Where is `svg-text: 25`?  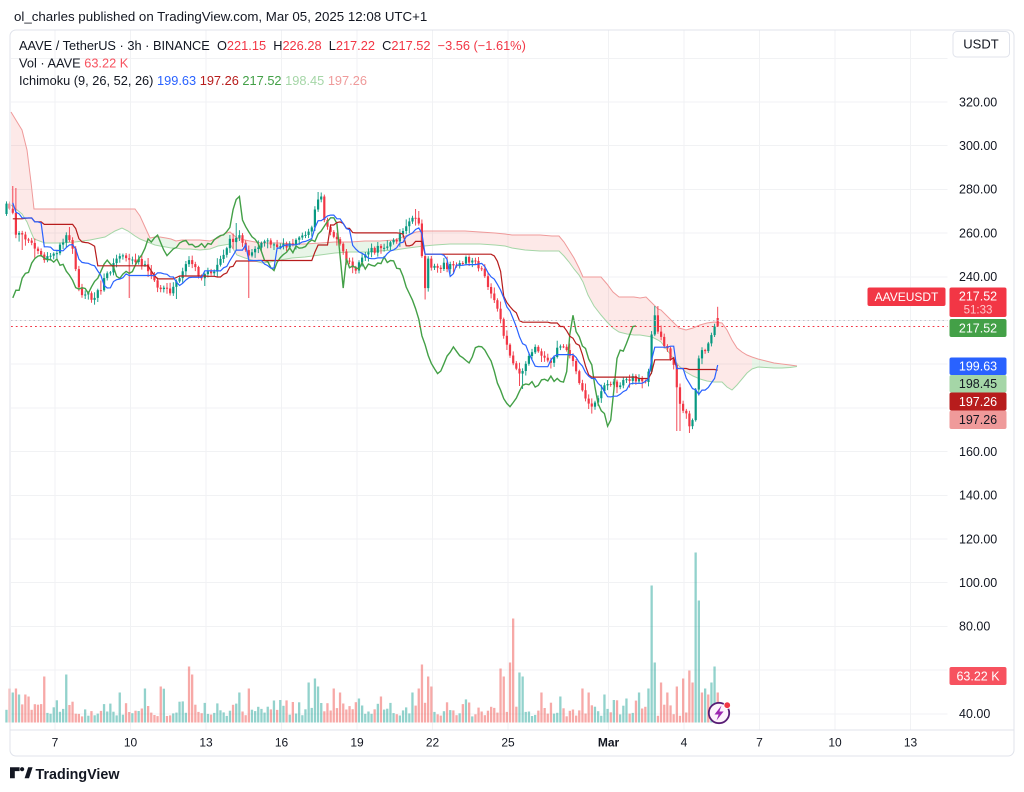
svg-text: 25 is located at coordinates (508, 743).